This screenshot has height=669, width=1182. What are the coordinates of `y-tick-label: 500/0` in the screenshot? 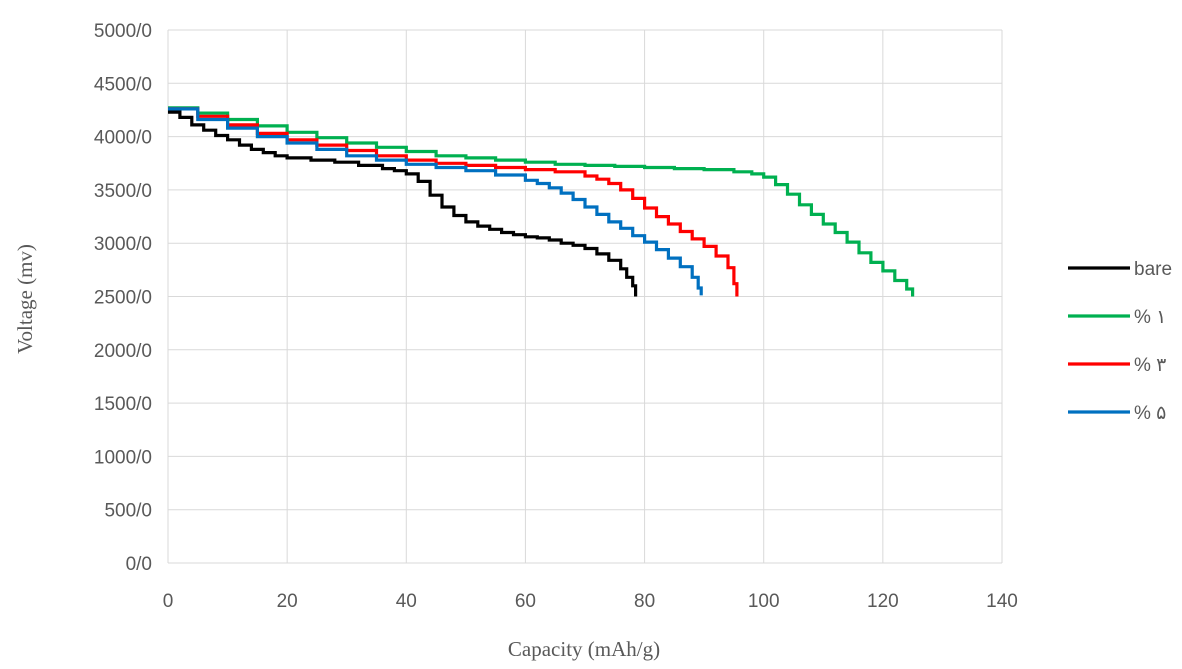 It's located at (128, 511).